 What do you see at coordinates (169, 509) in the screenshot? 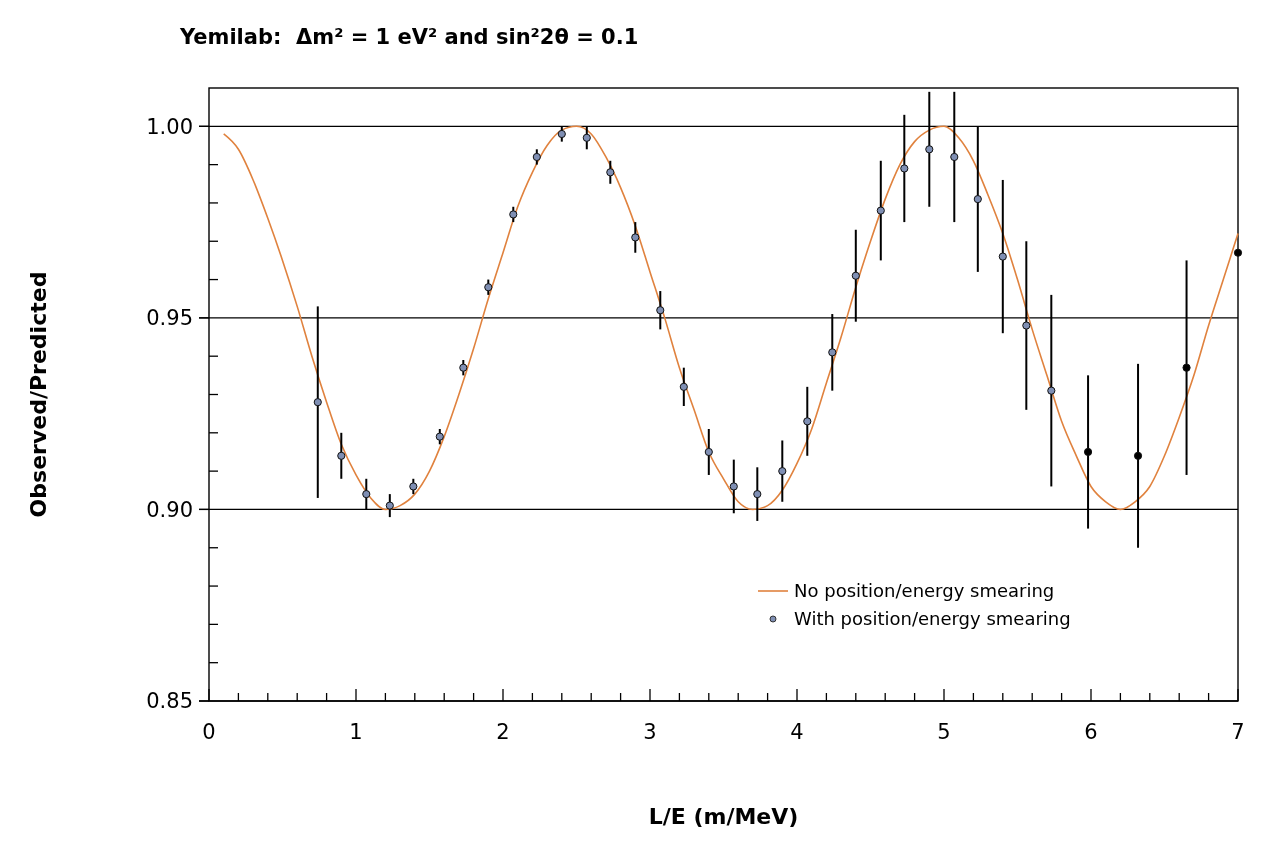
I see `y-tick-label: 0.90` at bounding box center [169, 509].